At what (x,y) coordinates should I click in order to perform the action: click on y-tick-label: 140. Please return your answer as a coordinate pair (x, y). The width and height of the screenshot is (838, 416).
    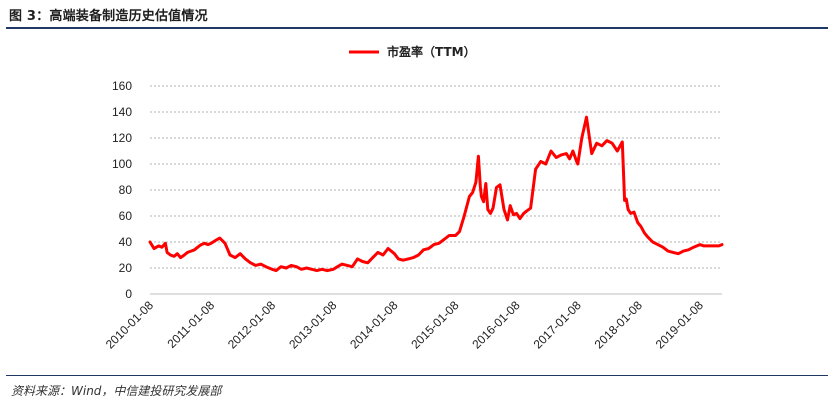
    Looking at the image, I should click on (122, 112).